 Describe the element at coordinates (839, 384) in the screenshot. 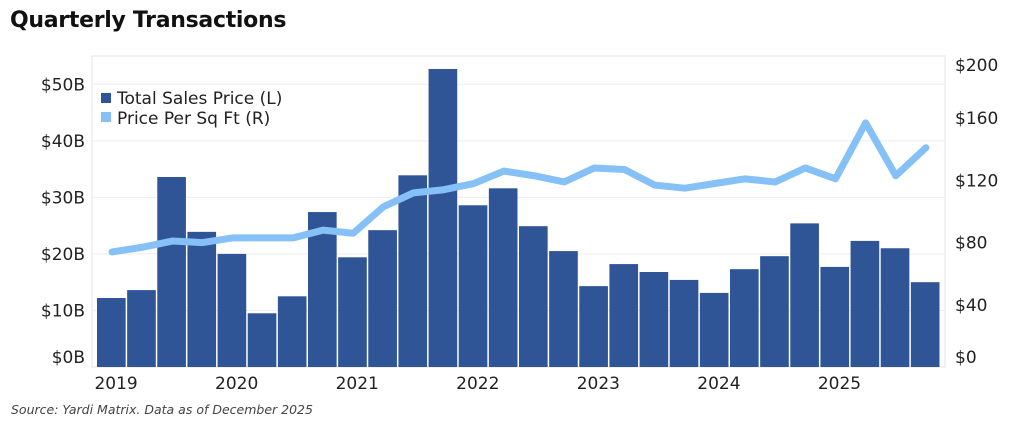

I see `x-tick-label: 2025` at that location.